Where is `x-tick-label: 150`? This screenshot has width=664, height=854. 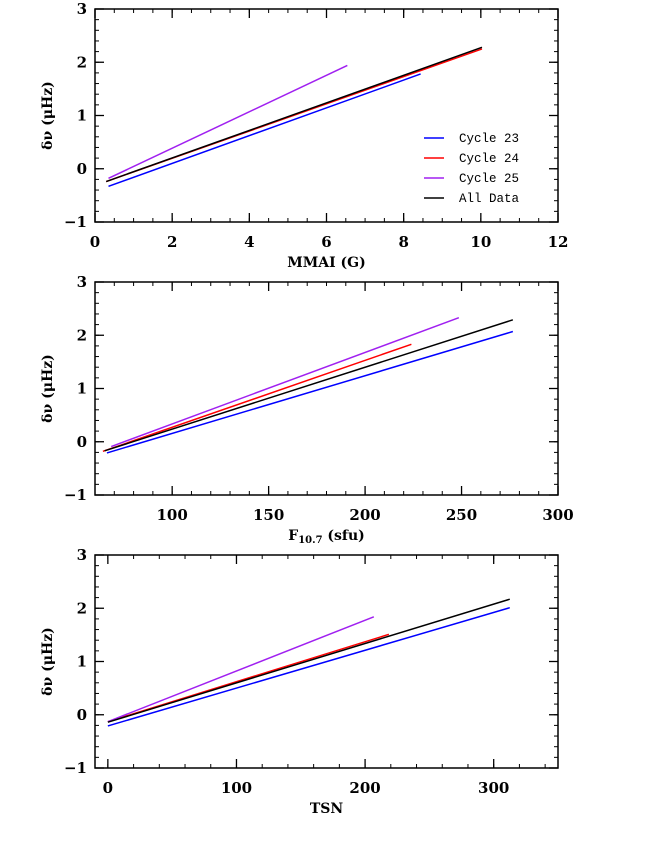 x-tick-label: 150 is located at coordinates (268, 515).